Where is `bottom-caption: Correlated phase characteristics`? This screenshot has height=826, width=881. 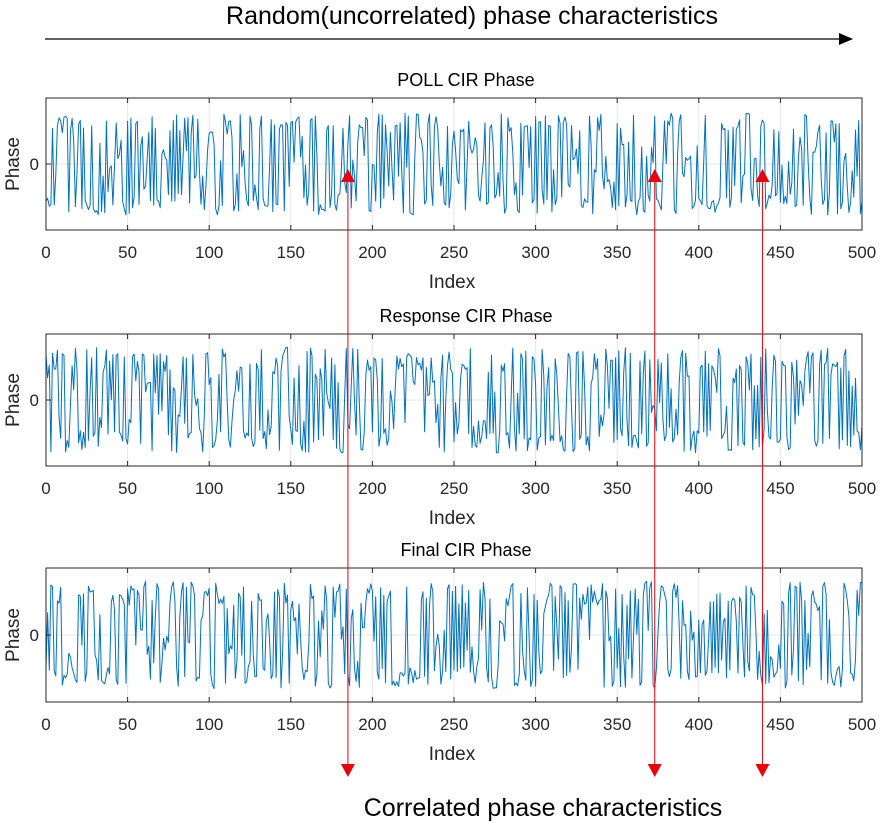 bottom-caption: Correlated phase characteristics is located at coordinates (543, 808).